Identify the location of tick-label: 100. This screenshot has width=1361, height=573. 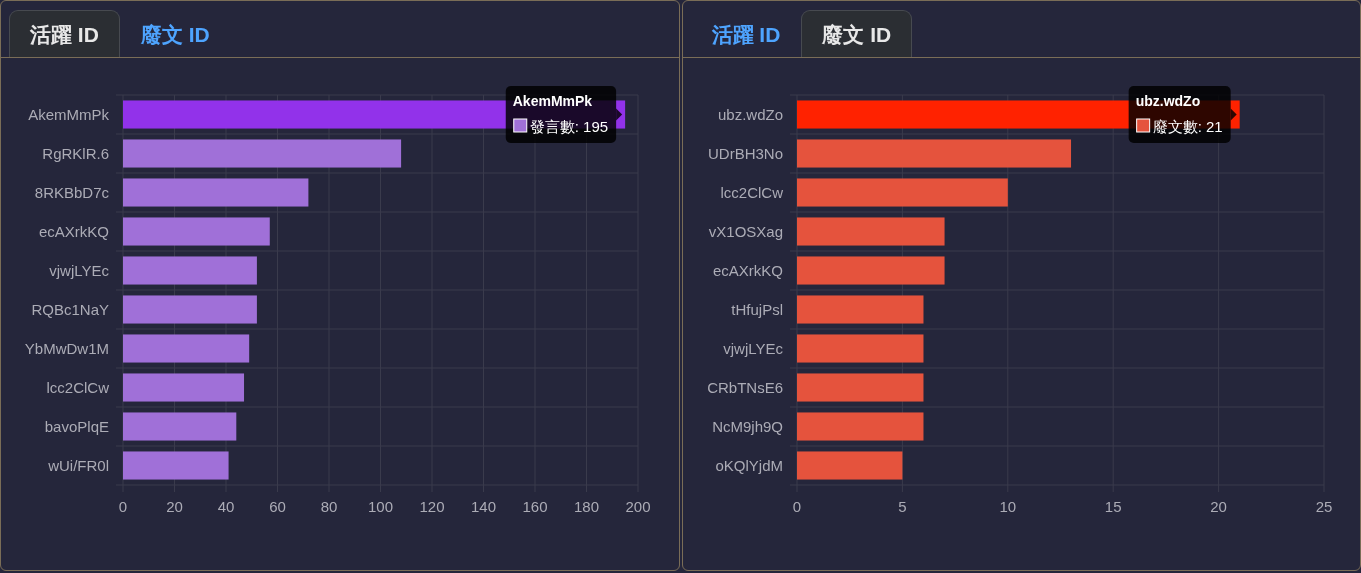
(380, 506).